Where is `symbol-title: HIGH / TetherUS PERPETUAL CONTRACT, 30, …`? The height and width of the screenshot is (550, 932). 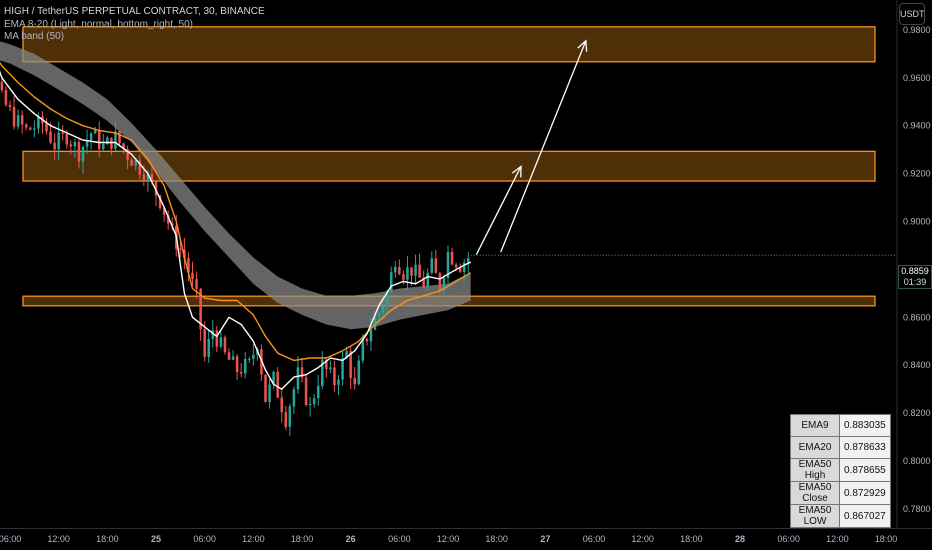 symbol-title: HIGH / TetherUS PERPETUAL CONTRACT, 30, … is located at coordinates (134, 11).